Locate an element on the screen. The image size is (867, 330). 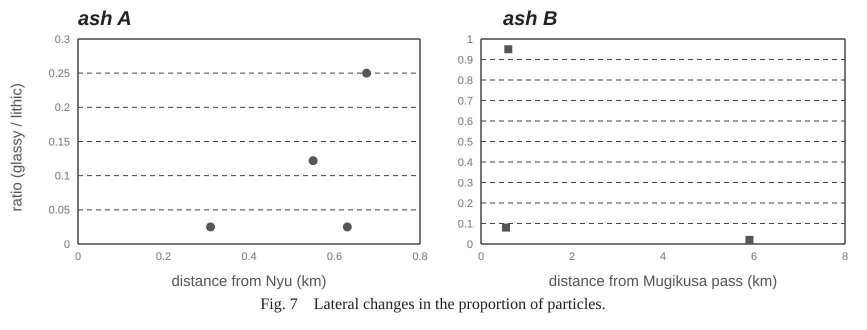
y-tick-label: 1 is located at coordinates (469, 40).